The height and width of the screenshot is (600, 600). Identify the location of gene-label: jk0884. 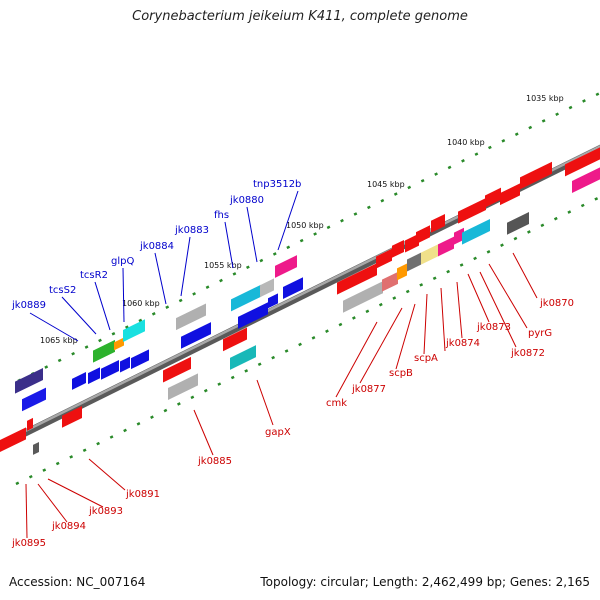
(156, 246).